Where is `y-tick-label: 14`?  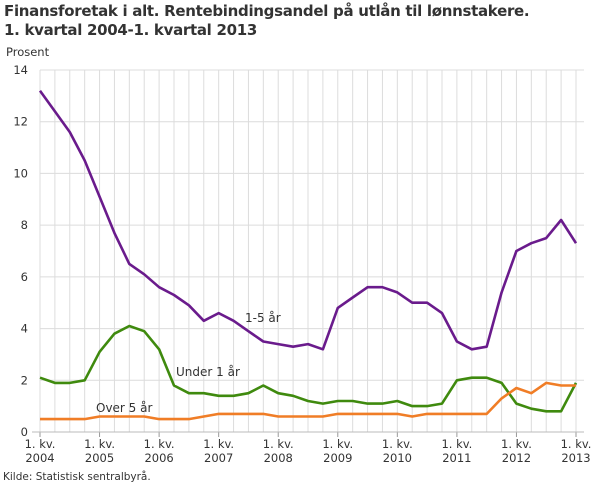 y-tick-label: 14 is located at coordinates (20, 70).